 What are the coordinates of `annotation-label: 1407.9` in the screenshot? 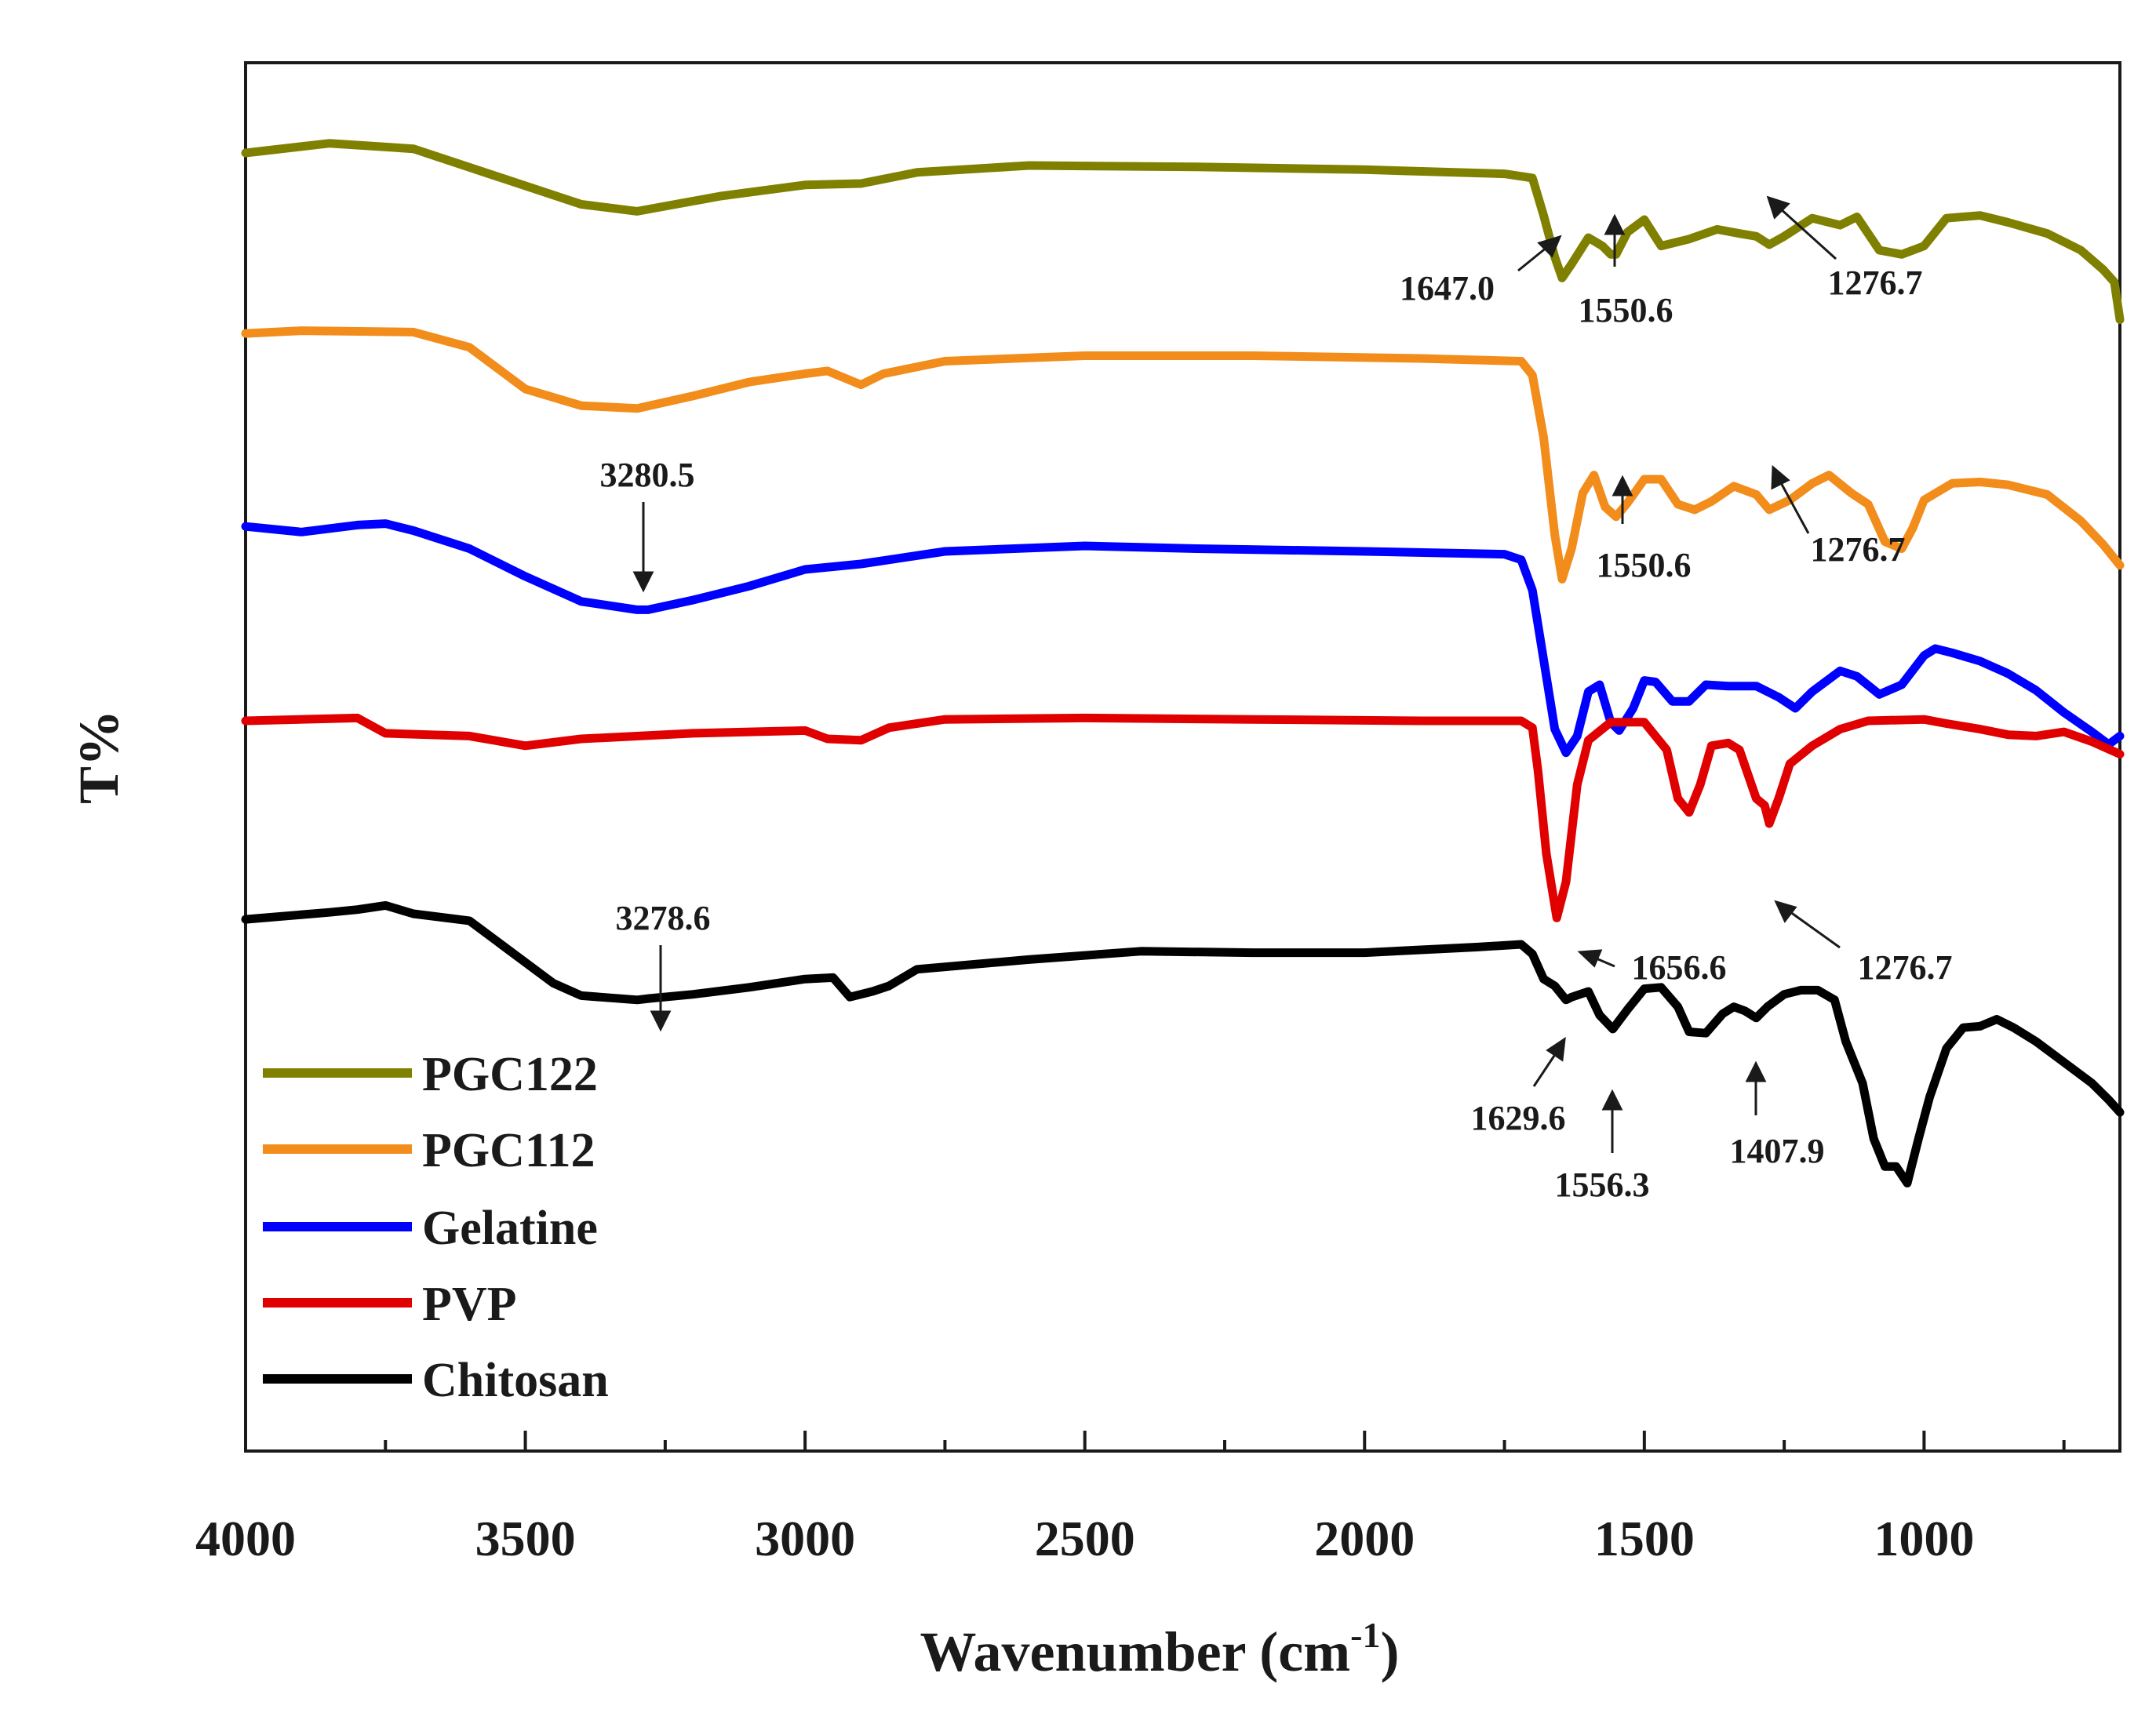 It's located at (1777, 1151).